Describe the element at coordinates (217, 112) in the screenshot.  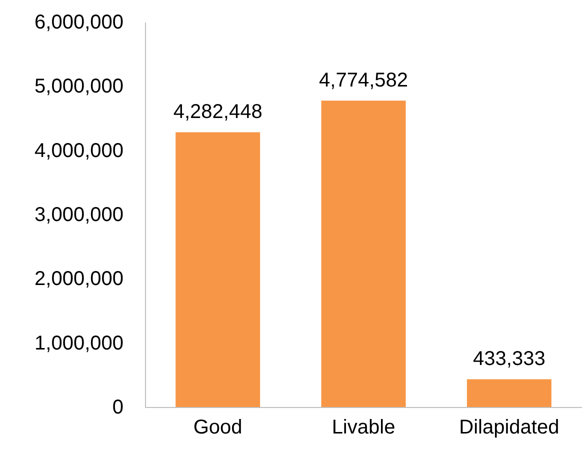
I see `data-label: 4,282,448` at that location.